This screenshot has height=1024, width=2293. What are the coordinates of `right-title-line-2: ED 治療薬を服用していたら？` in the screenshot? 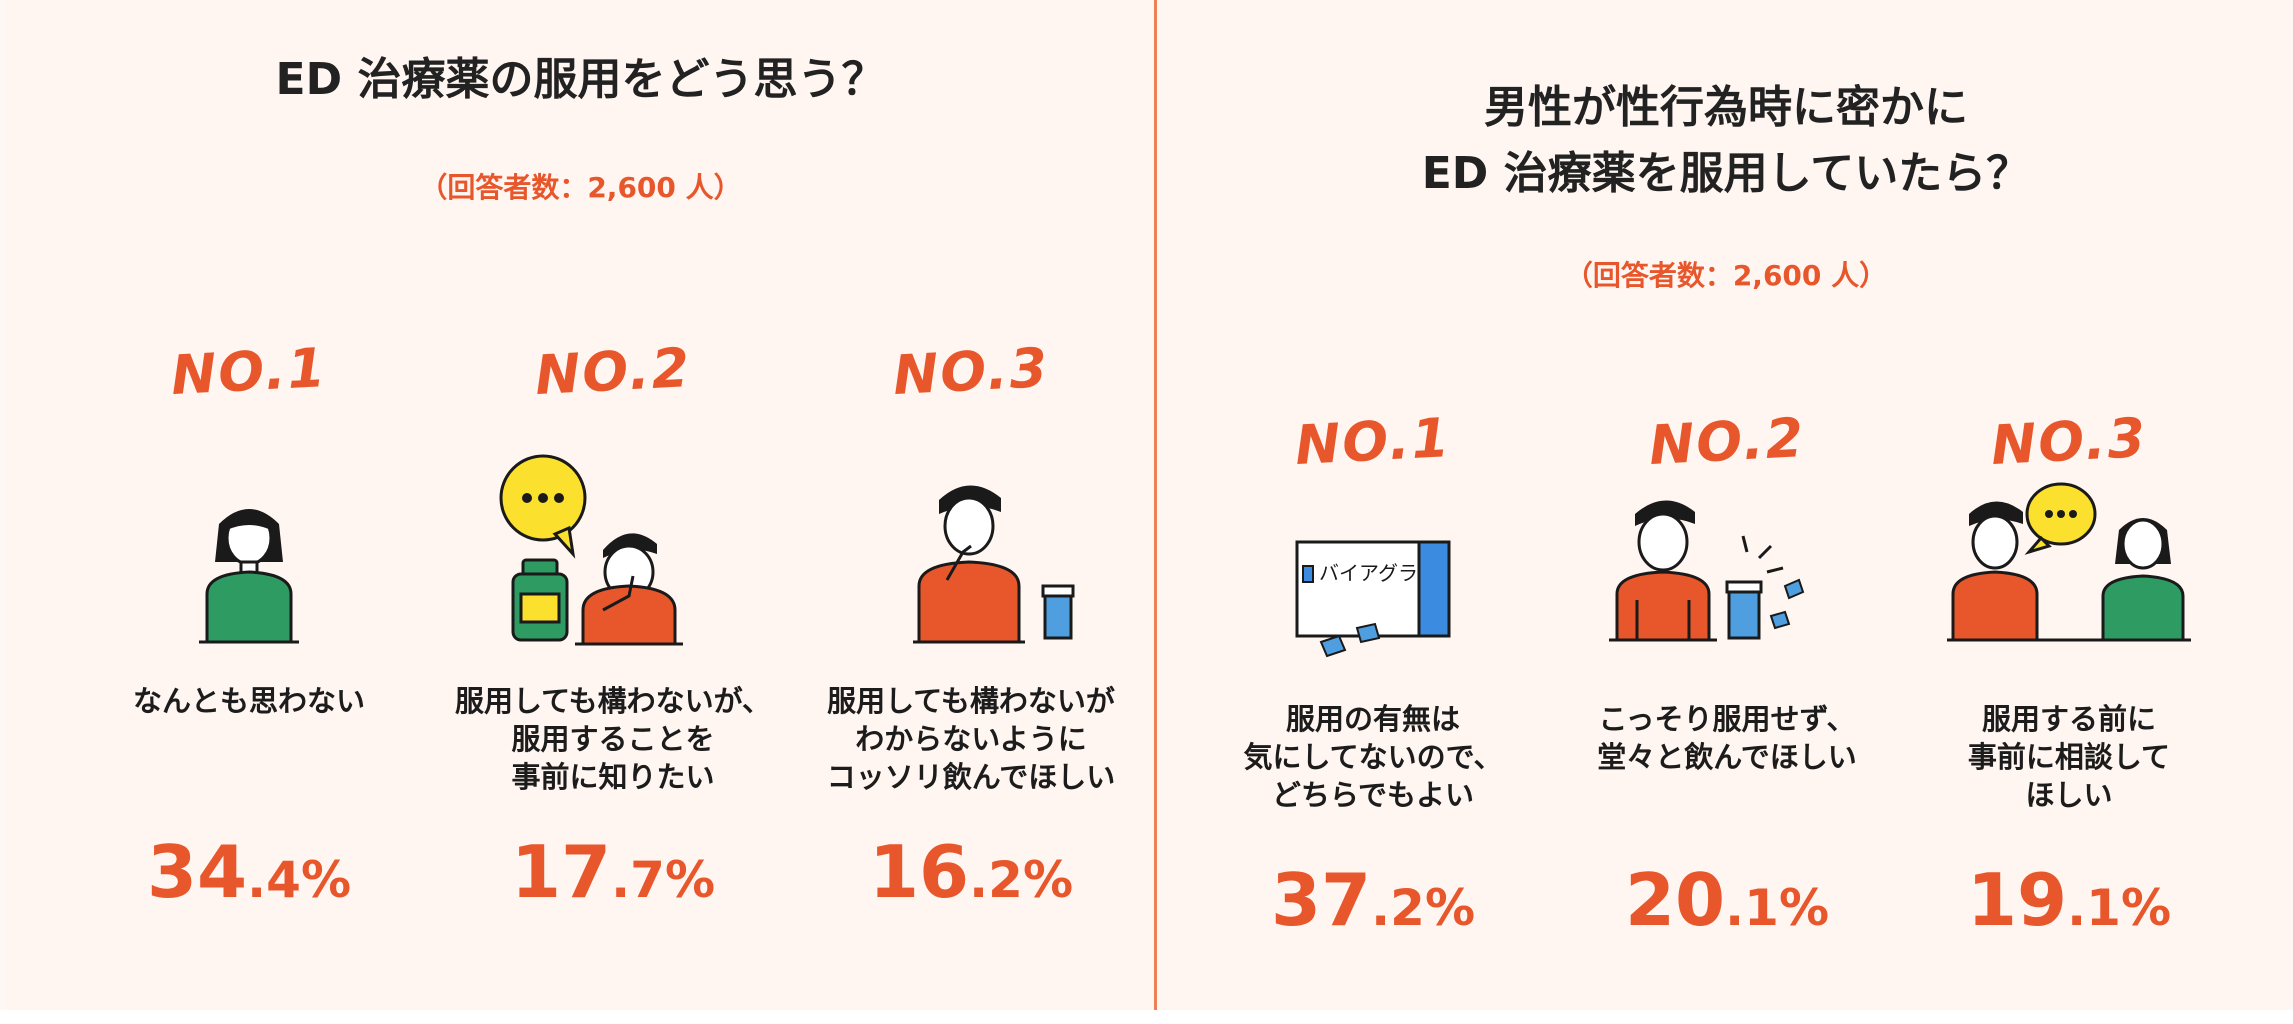 It's located at (1726, 173).